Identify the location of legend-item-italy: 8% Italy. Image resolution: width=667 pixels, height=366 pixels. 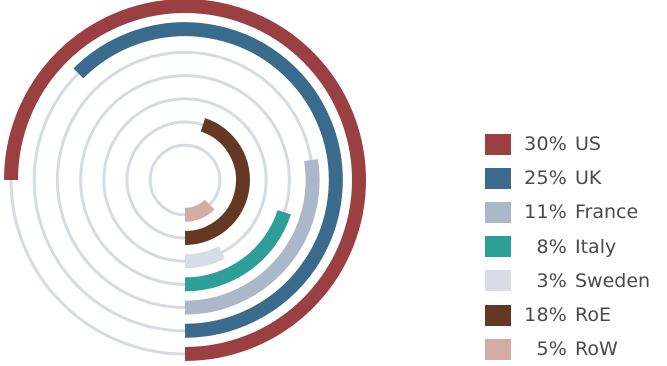
(576, 247).